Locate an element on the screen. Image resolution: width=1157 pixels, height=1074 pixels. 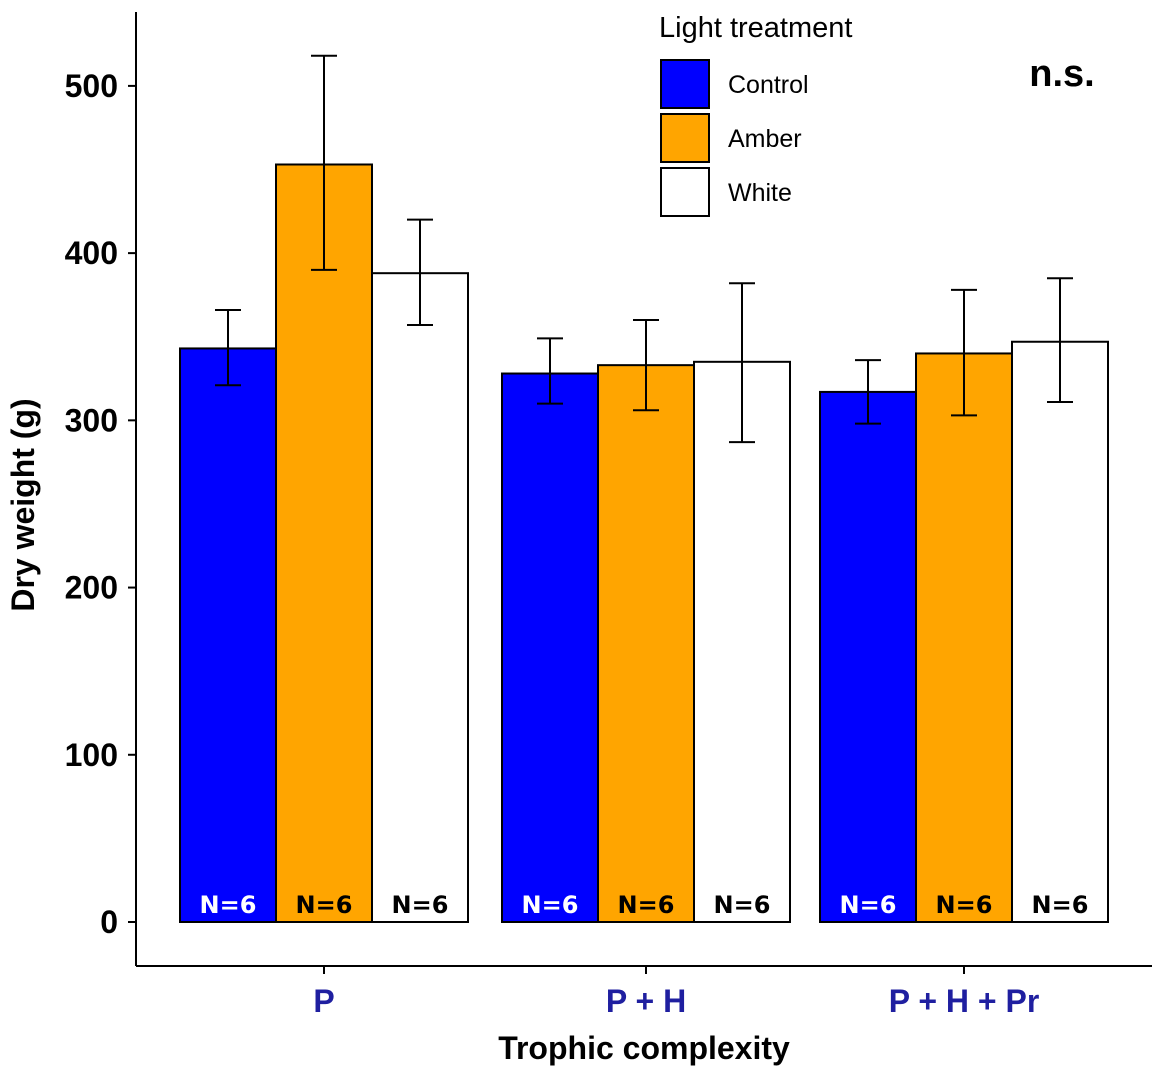
legend-label-control: Control is located at coordinates (768, 85).